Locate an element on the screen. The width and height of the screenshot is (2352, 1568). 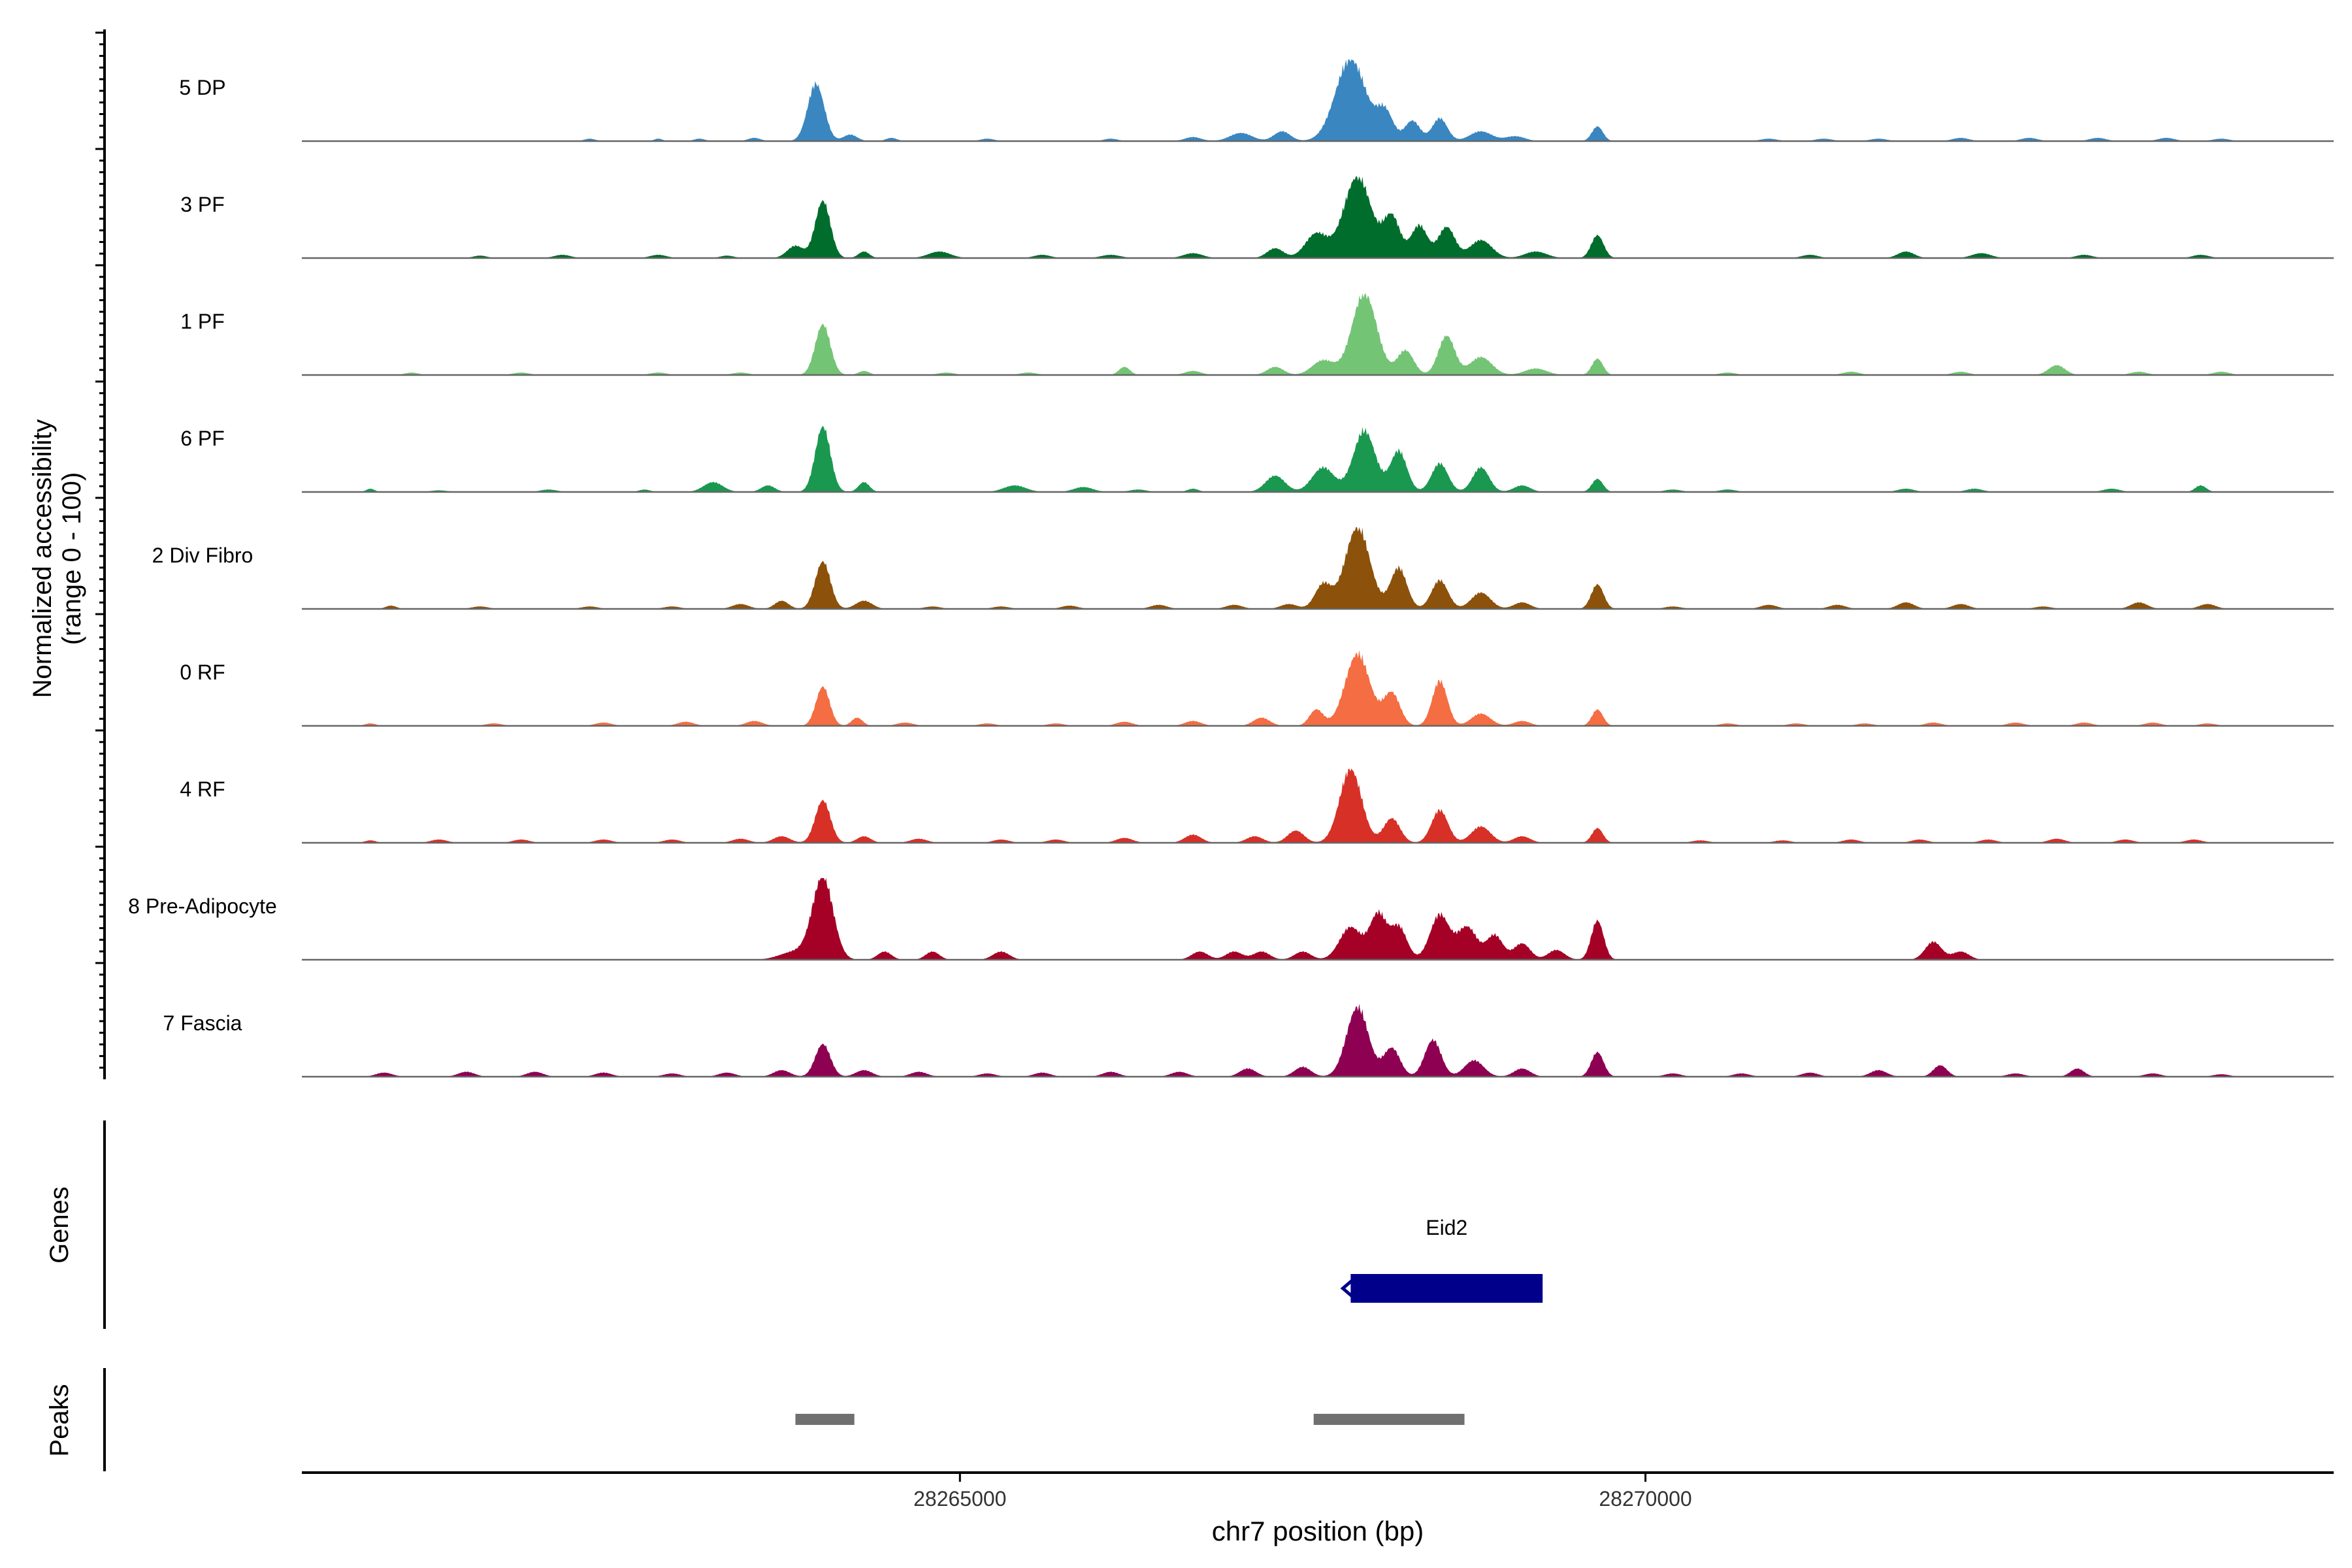
y-axis-label: Normalized accessibility is located at coordinates (42, 558).